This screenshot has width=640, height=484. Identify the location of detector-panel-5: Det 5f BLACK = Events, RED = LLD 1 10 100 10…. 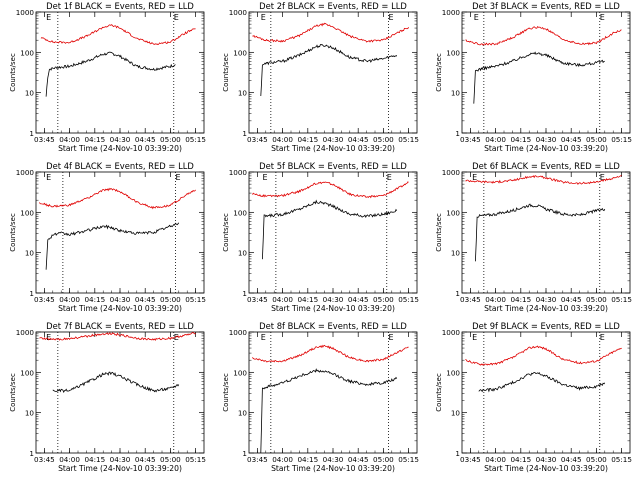
(319, 242).